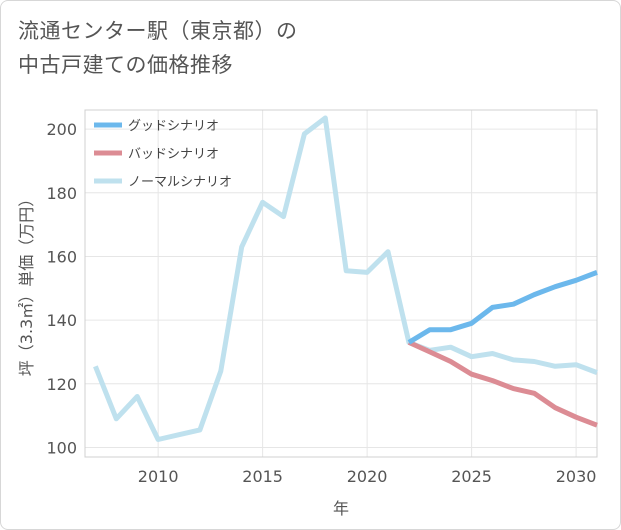  Describe the element at coordinates (173, 154) in the screenshot. I see `legend-label: バッドシナリオ` at that location.